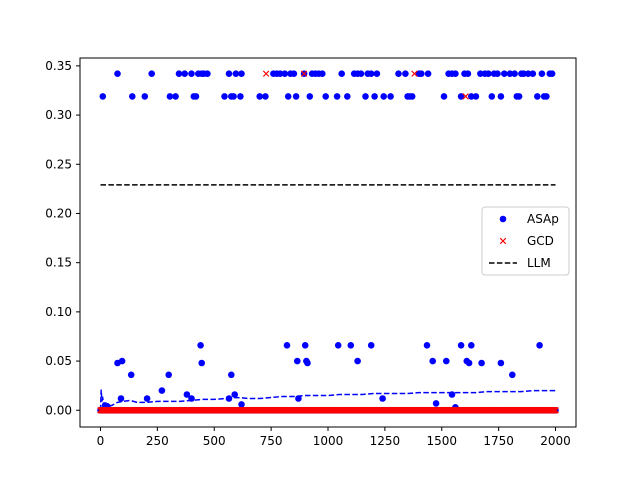 This screenshot has height=480, width=640. I want to click on x-tick-label: 1250, so click(385, 441).